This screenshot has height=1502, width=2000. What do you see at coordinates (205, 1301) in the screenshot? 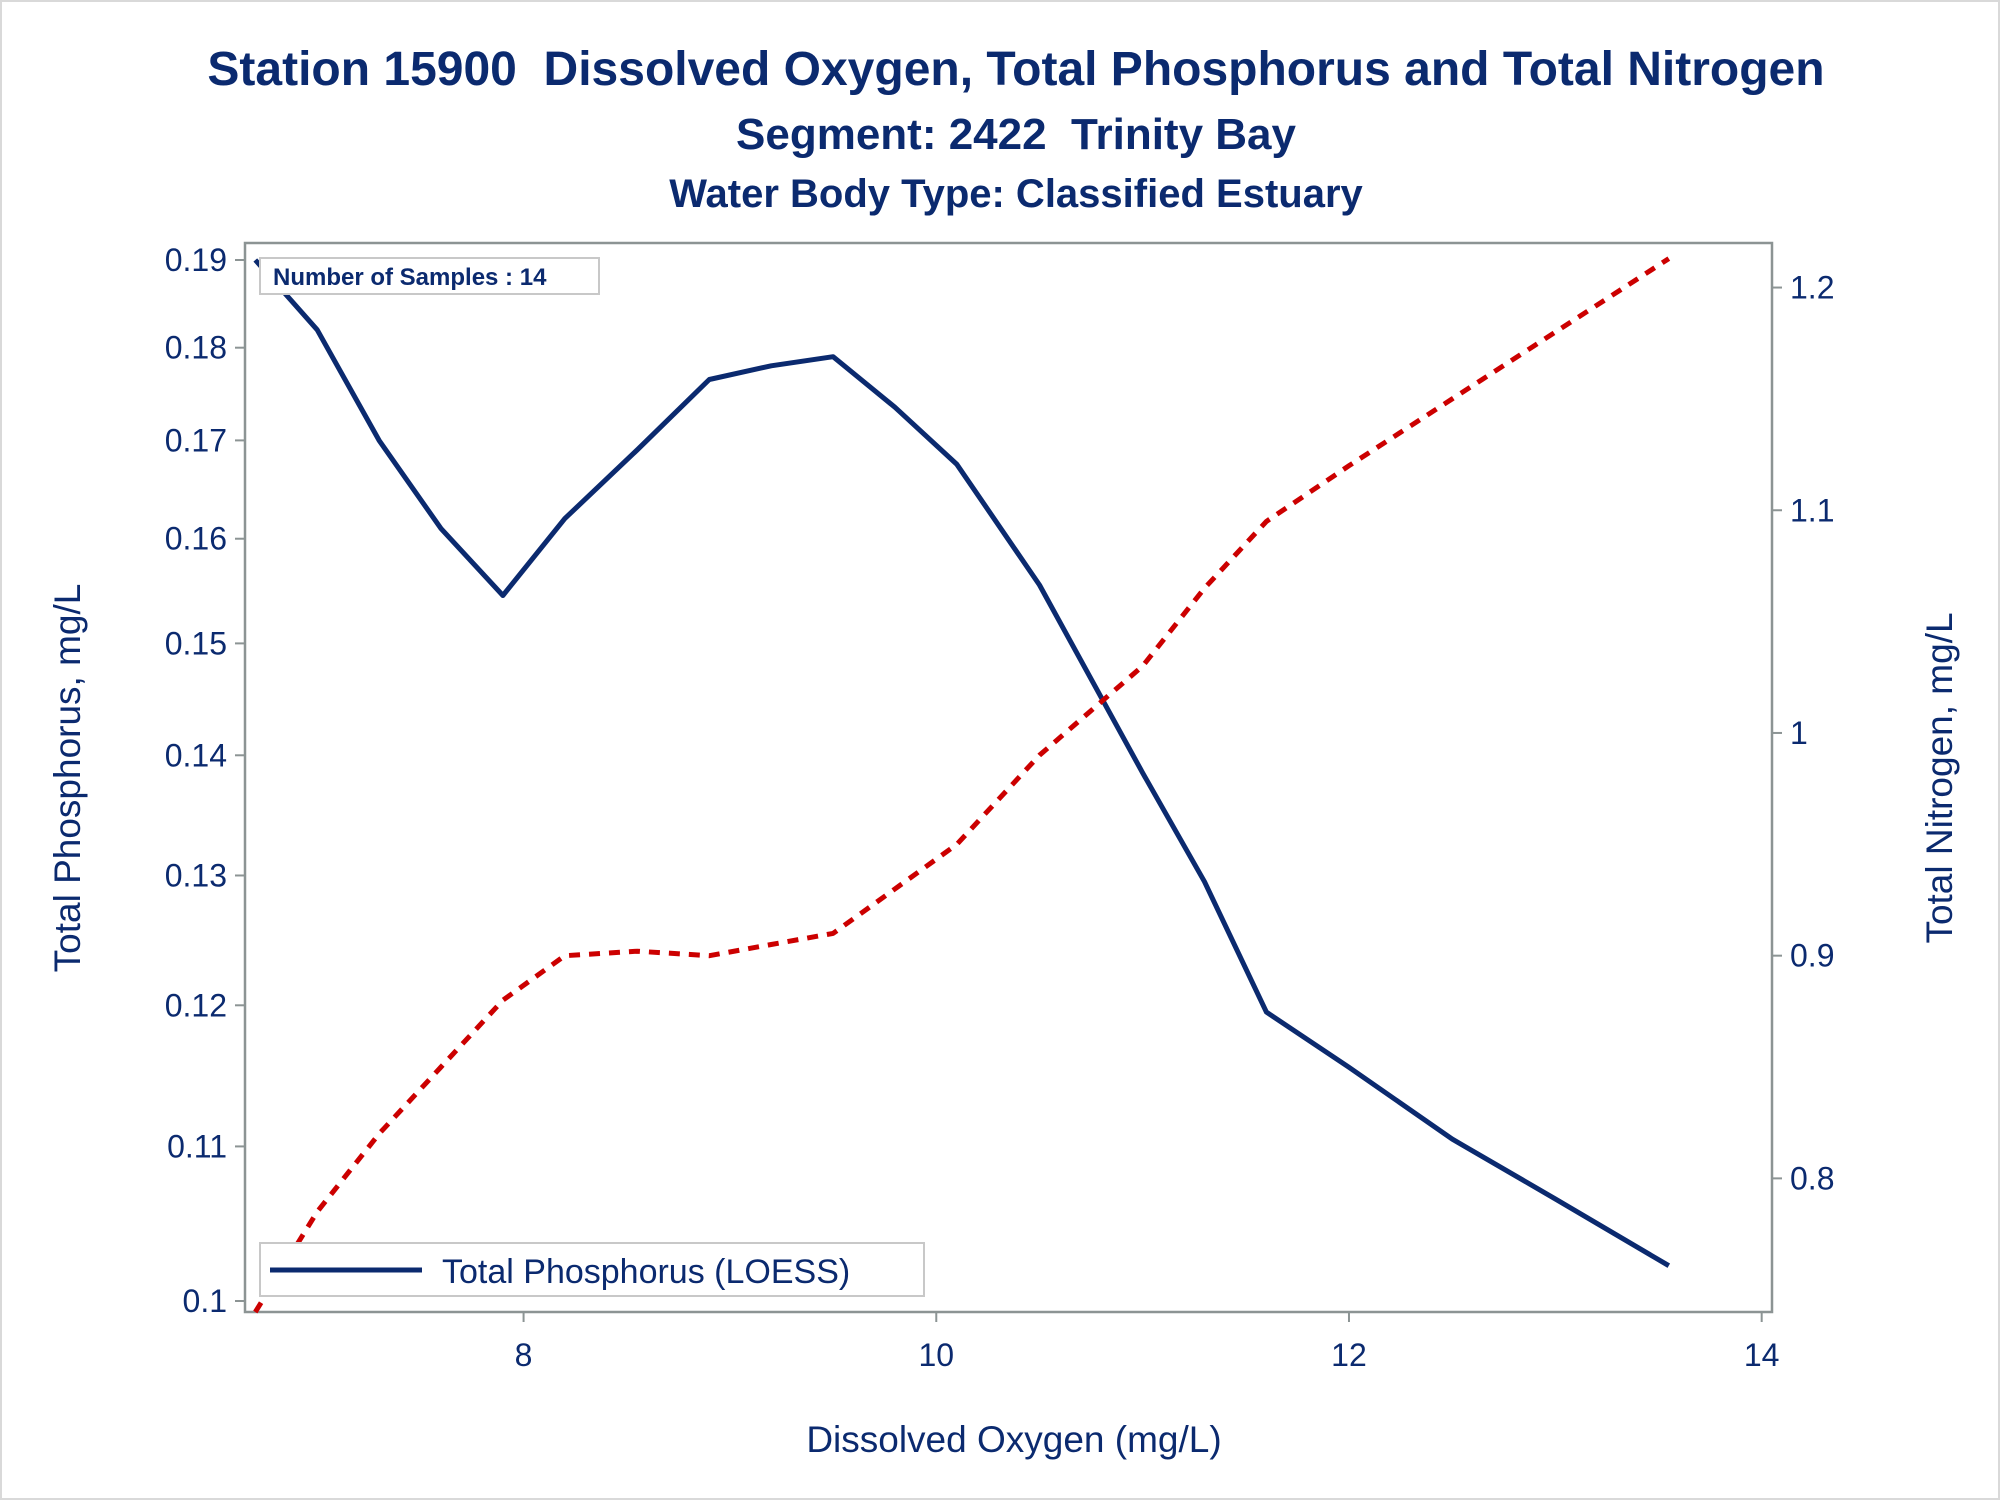
I see `y-tick-label: 0.1` at bounding box center [205, 1301].